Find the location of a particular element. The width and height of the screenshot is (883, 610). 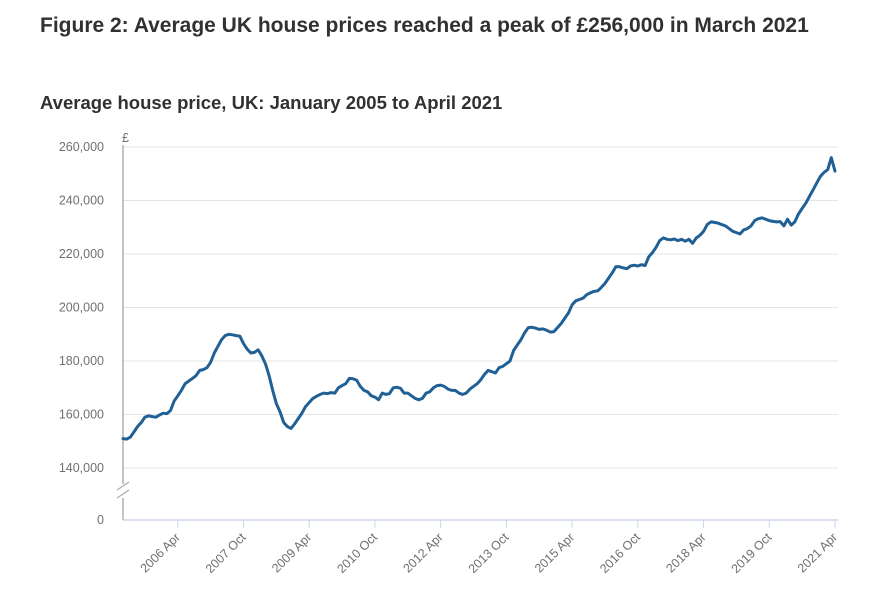

x-tick-label: 2019 Oct is located at coordinates (752, 553).